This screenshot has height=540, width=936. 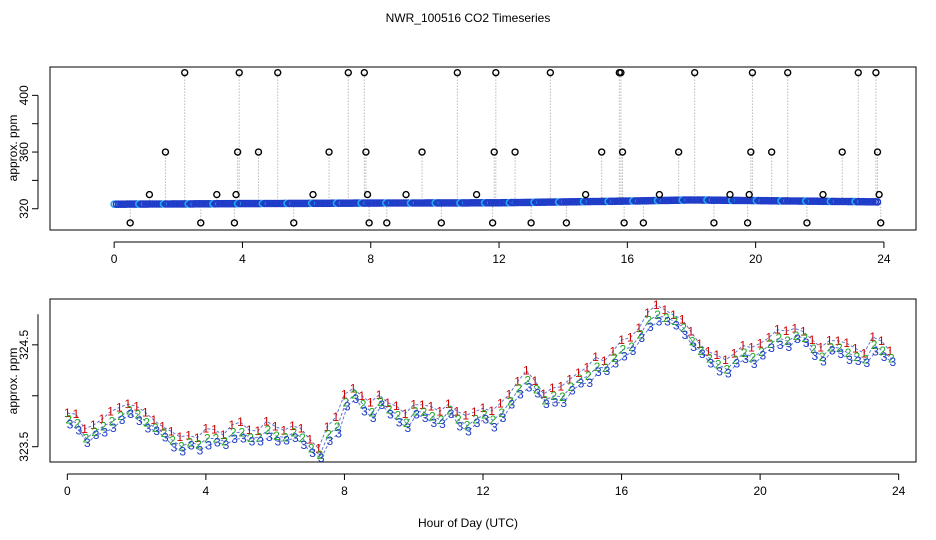 What do you see at coordinates (24, 446) in the screenshot?
I see `y-tick-label: 323.5` at bounding box center [24, 446].